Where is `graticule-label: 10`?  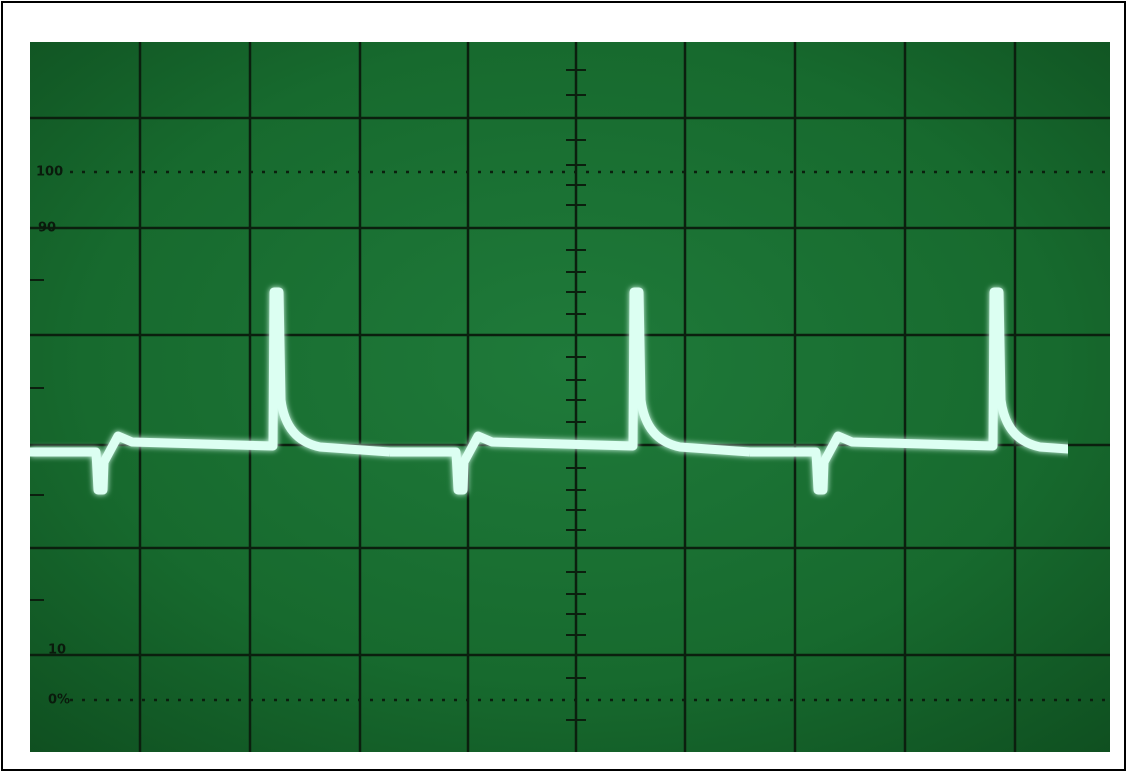
graticule-label: 10 is located at coordinates (57, 650).